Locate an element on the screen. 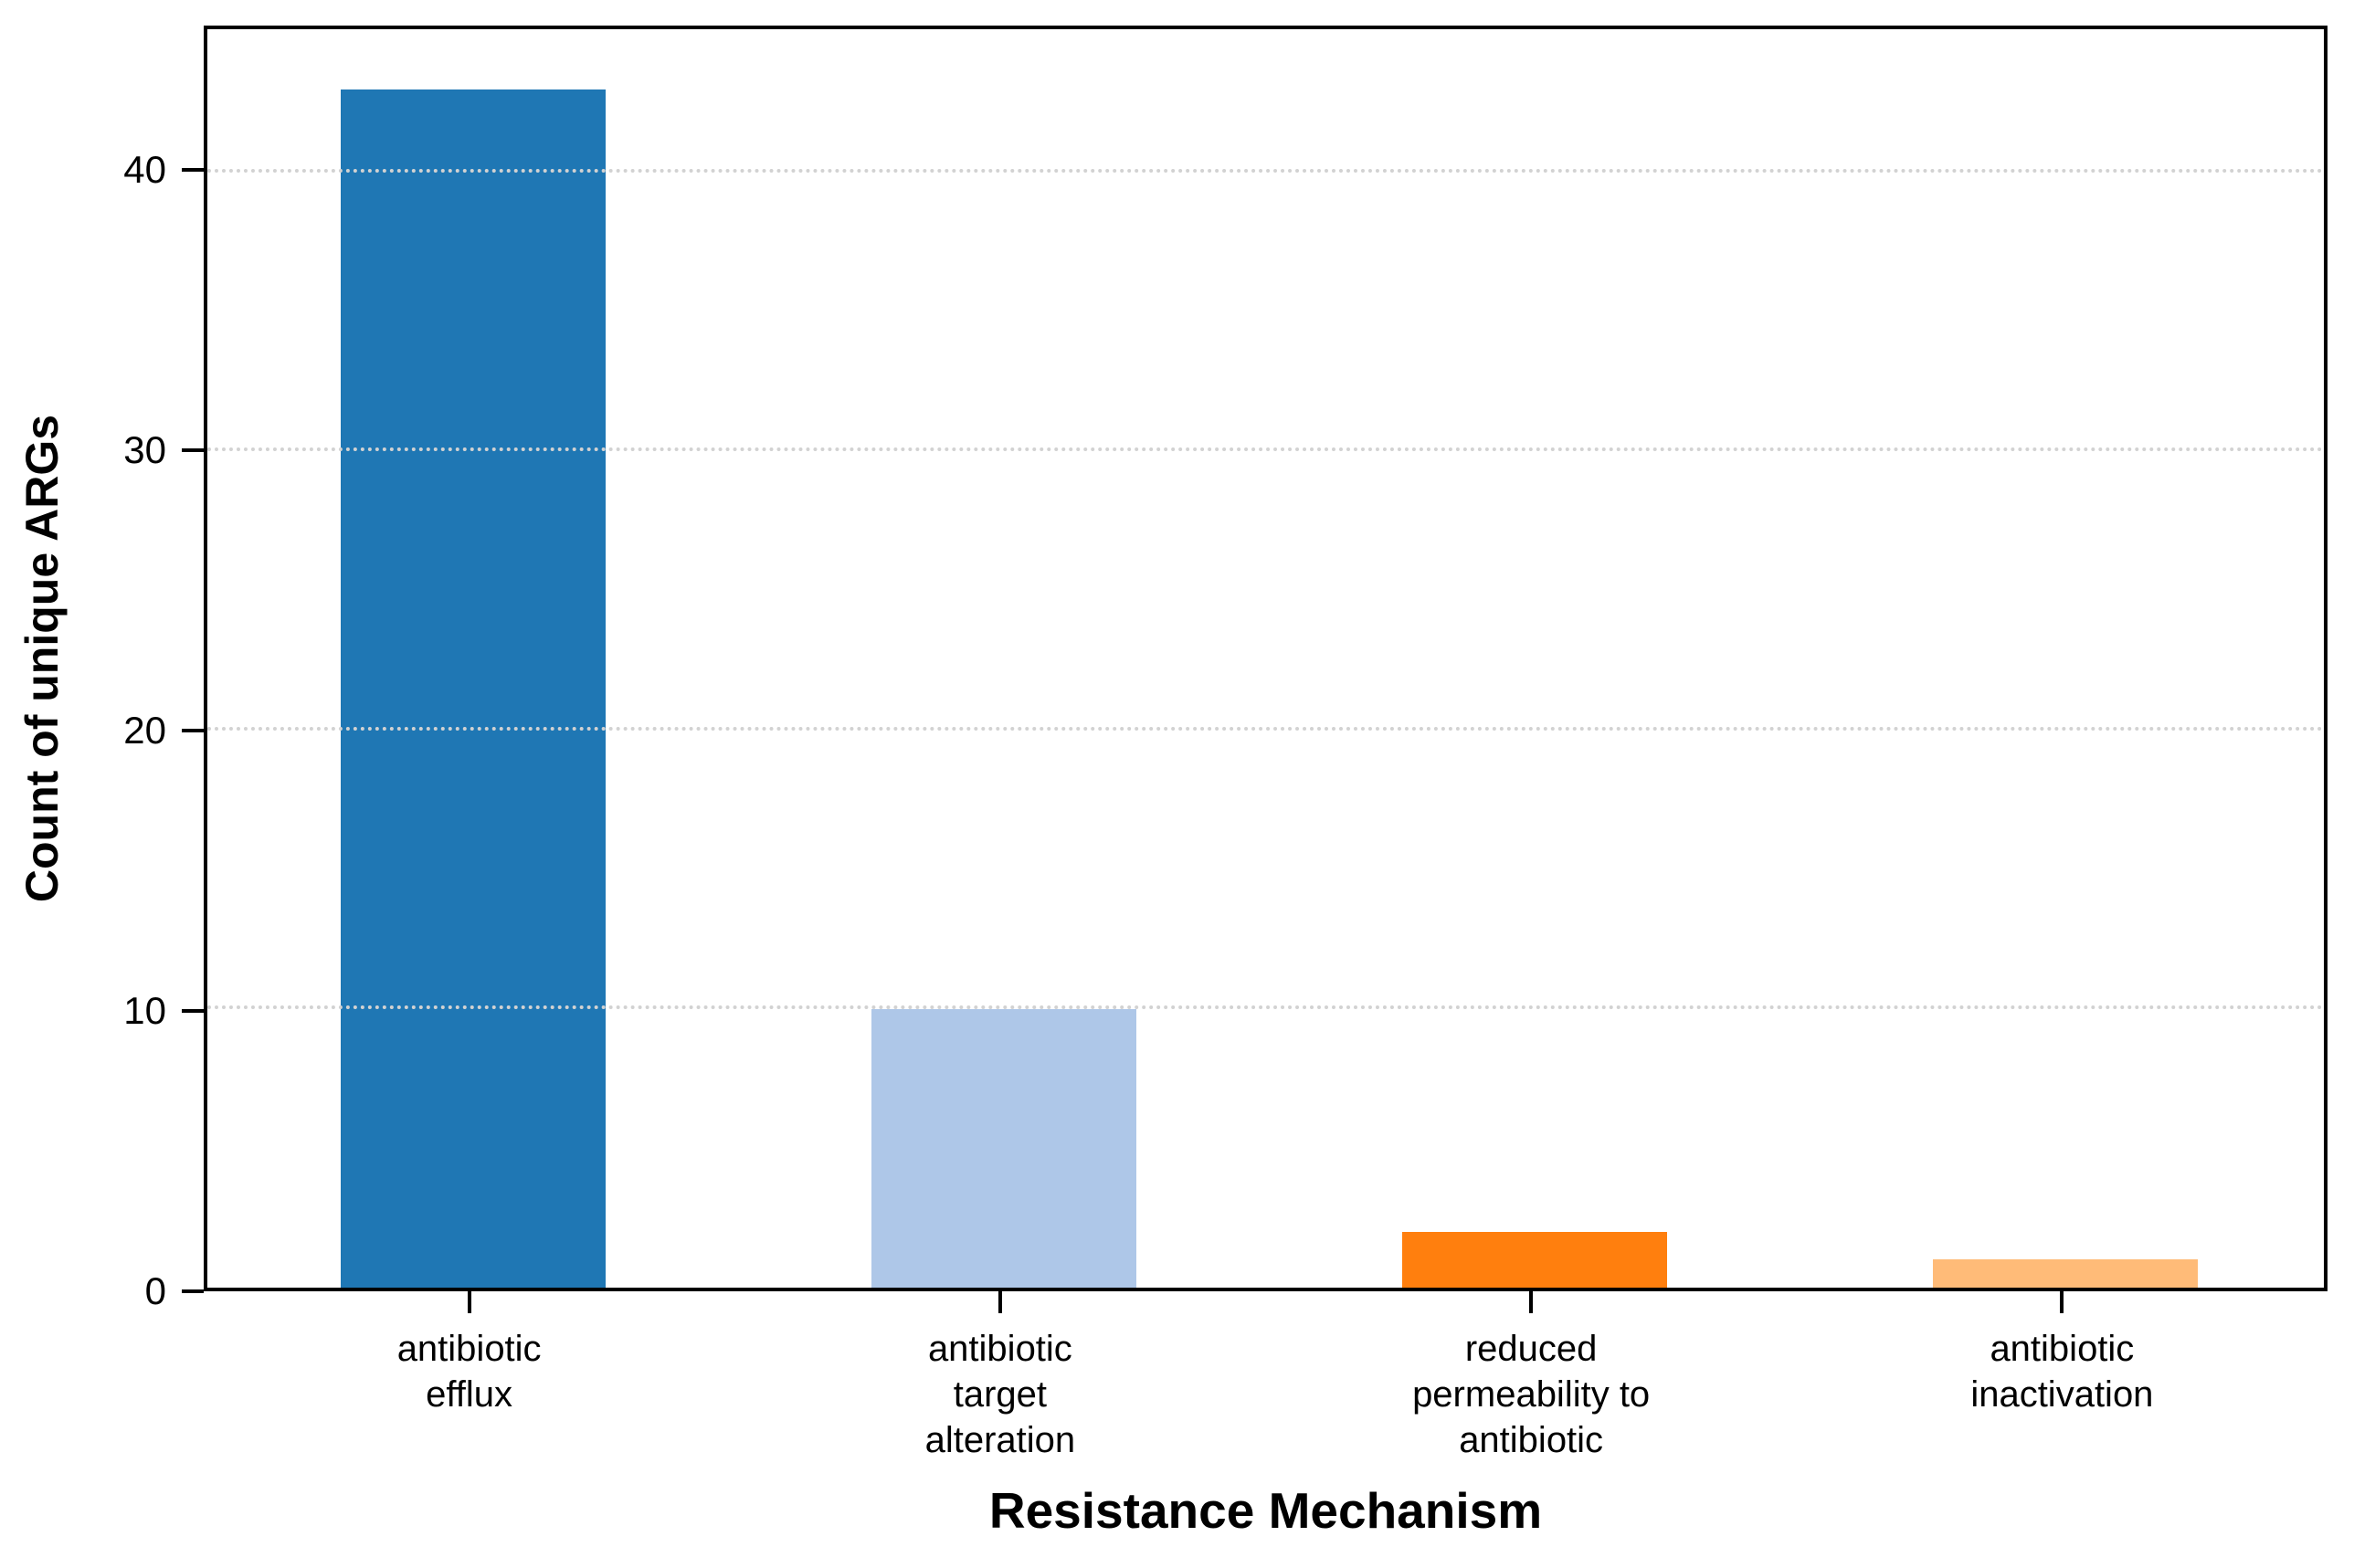 The height and width of the screenshot is (1568, 2354). y-tick-label: 30 is located at coordinates (144, 450).